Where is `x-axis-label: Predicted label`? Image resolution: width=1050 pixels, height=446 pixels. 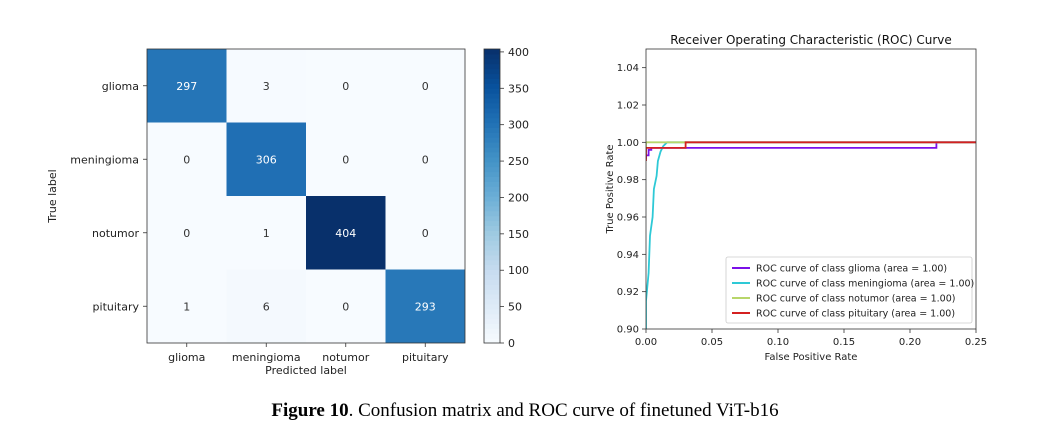
x-axis-label: Predicted label is located at coordinates (306, 370).